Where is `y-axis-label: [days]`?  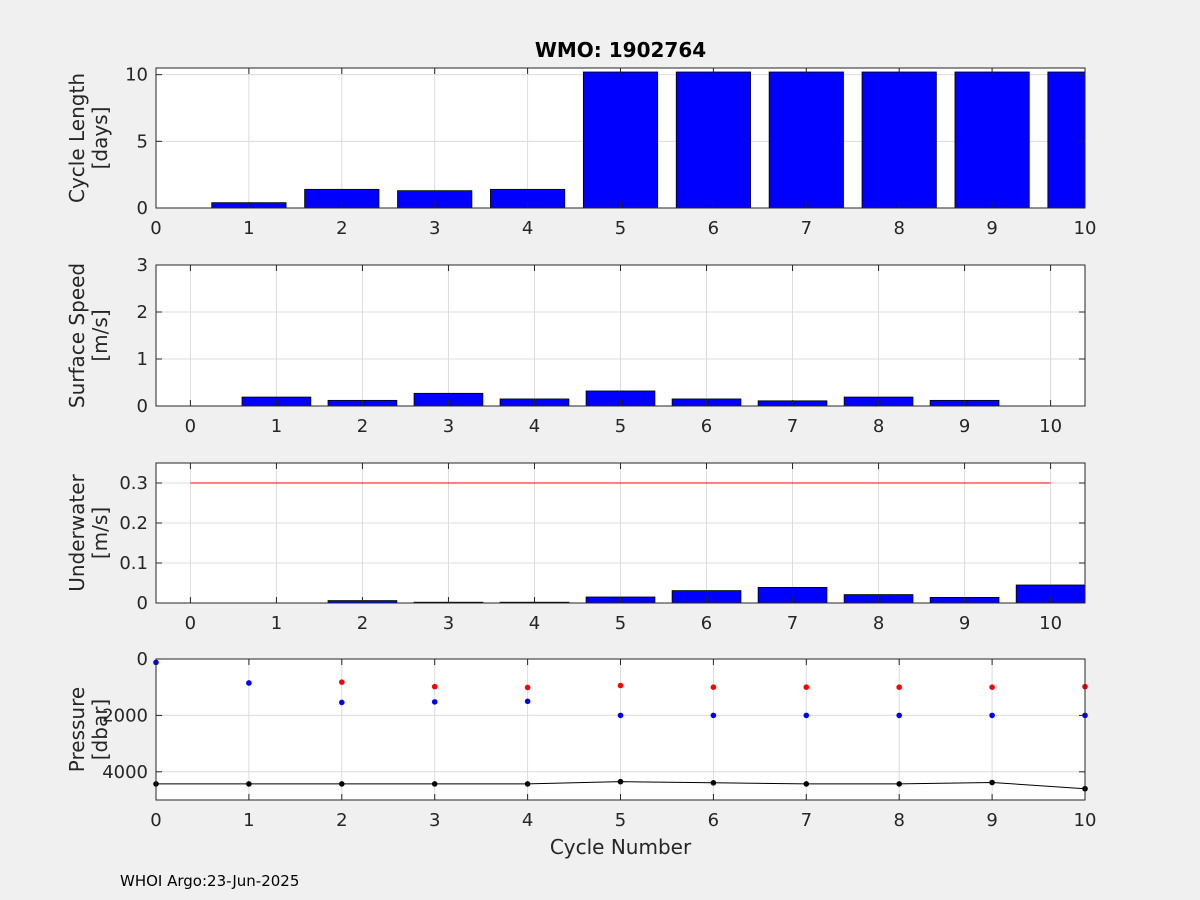 y-axis-label: [days] is located at coordinates (100, 138).